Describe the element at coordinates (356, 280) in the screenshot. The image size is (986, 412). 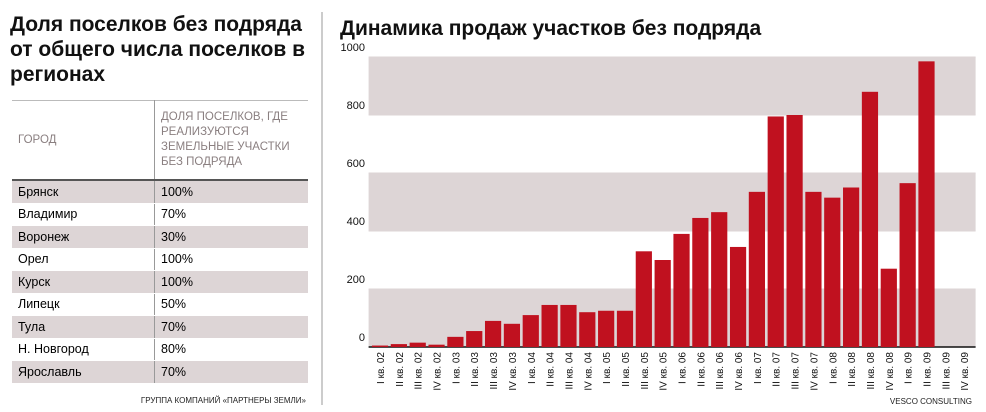
I see `y-tick-label: 200` at that location.